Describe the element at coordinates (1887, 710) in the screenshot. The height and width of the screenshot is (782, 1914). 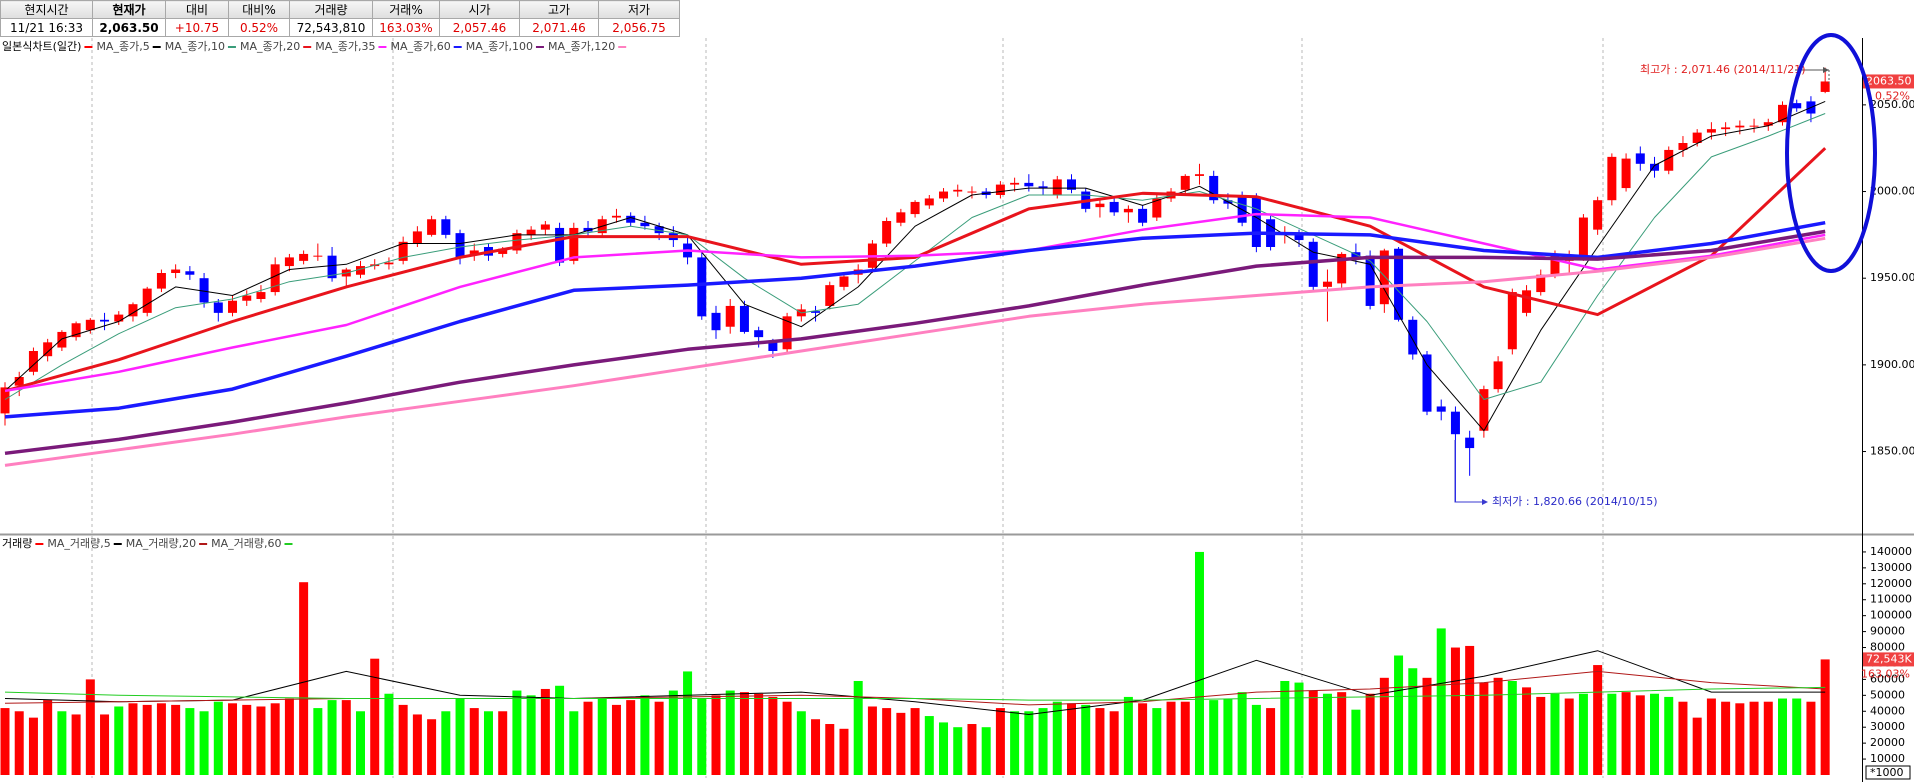
I see `y-tick-label: 40000` at that location.